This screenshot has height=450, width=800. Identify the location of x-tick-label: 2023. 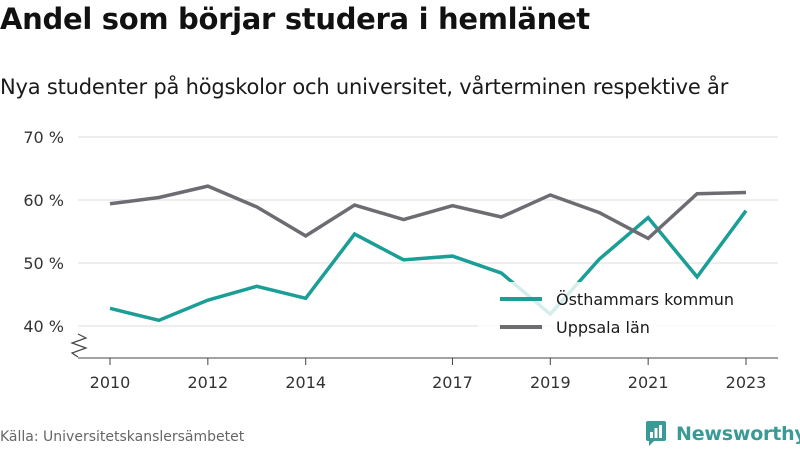
(746, 382).